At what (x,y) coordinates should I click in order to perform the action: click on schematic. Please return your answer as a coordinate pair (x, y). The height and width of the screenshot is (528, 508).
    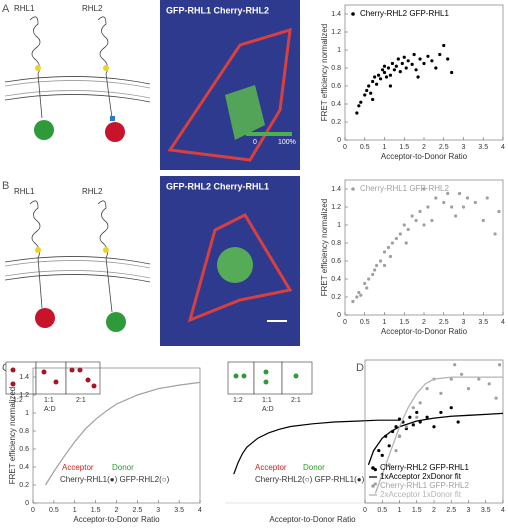
    Looking at the image, I should click on (77, 79).